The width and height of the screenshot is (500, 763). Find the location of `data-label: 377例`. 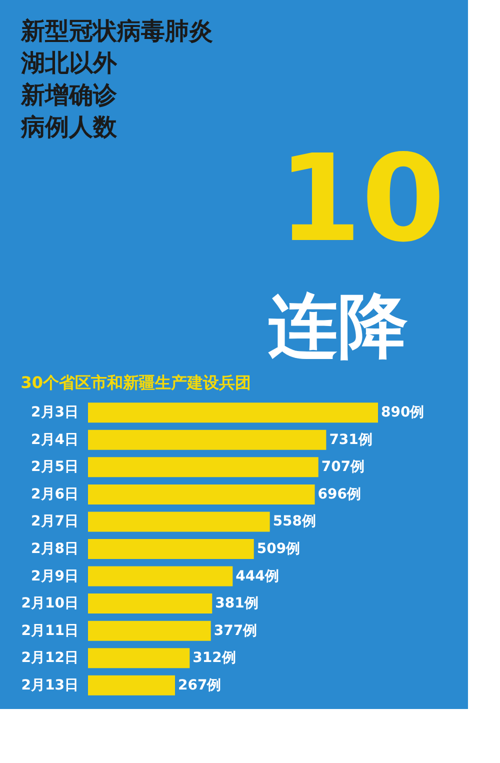

data-label: 377例 is located at coordinates (236, 630).